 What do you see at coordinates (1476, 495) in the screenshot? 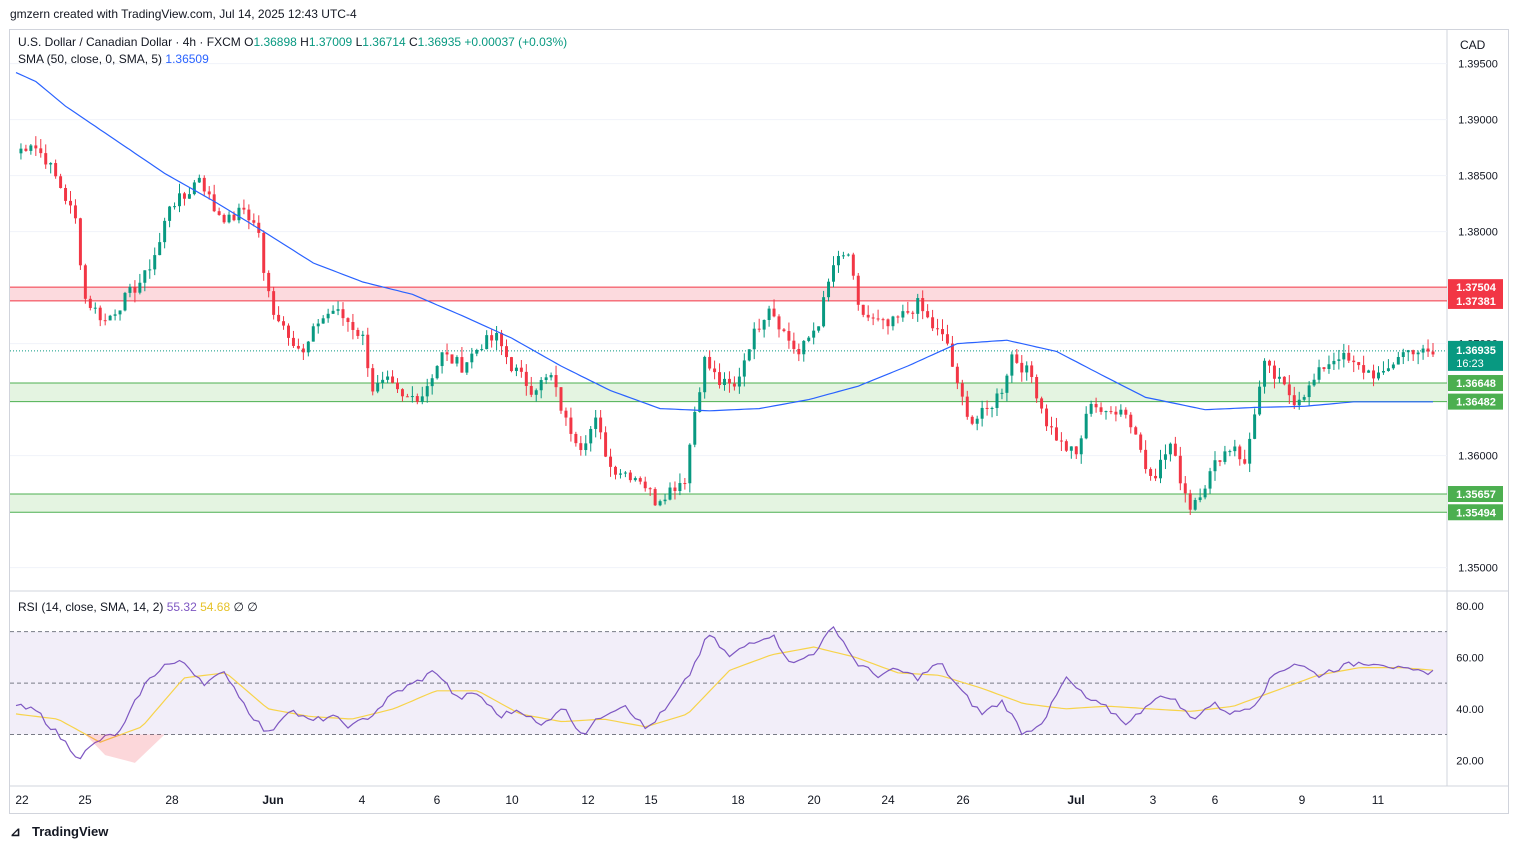
I see `zone-price-tag-text: 1.35657` at bounding box center [1476, 495].